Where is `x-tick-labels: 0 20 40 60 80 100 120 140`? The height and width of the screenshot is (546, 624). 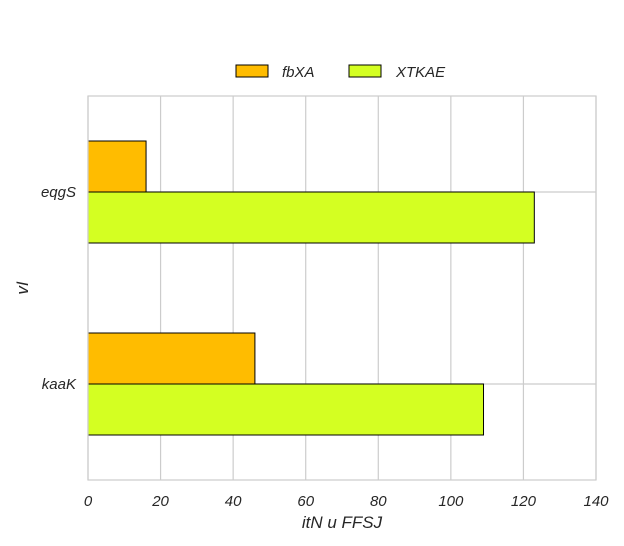 x-tick-labels: 0 20 40 60 80 100 120 140 is located at coordinates (346, 501).